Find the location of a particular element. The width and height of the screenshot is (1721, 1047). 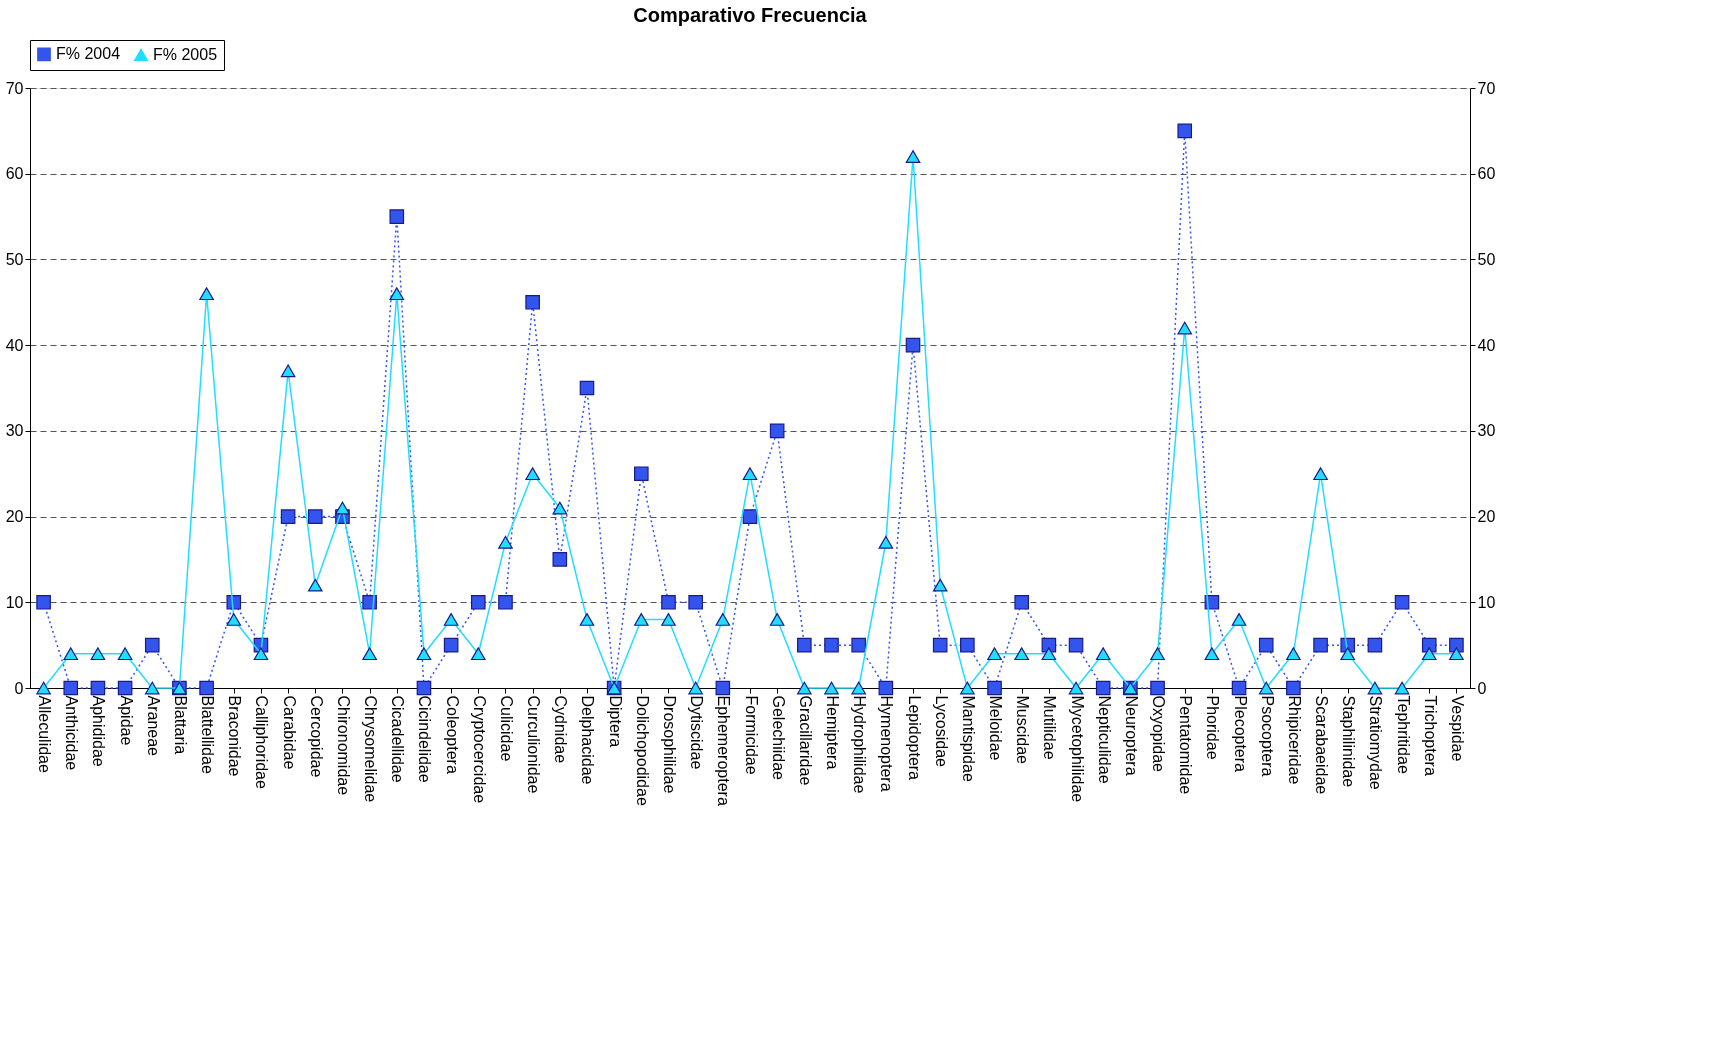

x-tick-label: Braconidae is located at coordinates (235, 736).